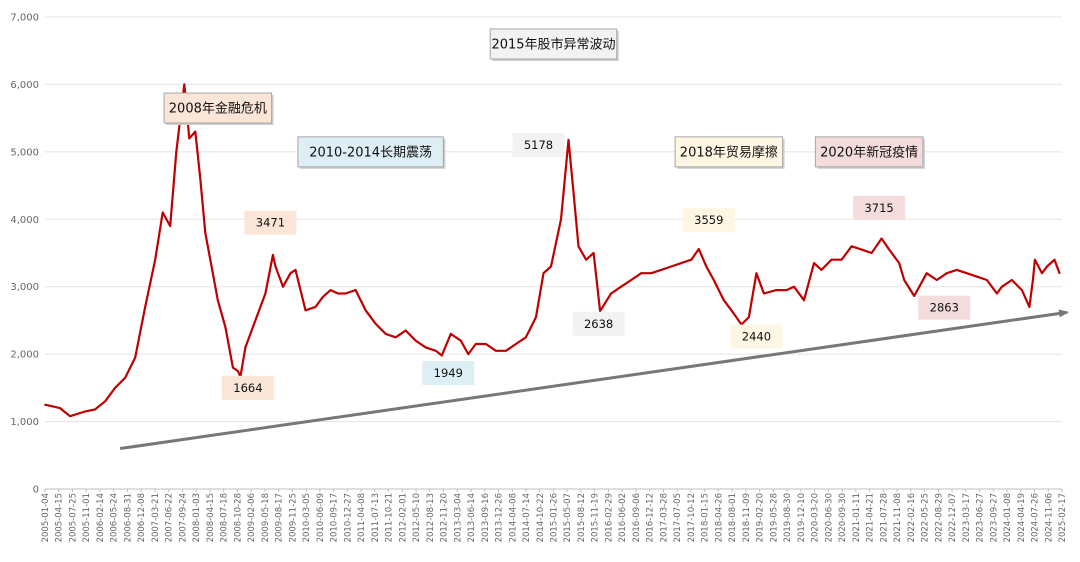 The image size is (1080, 562). I want to click on x-tick-label: 2010-03-05, so click(307, 517).